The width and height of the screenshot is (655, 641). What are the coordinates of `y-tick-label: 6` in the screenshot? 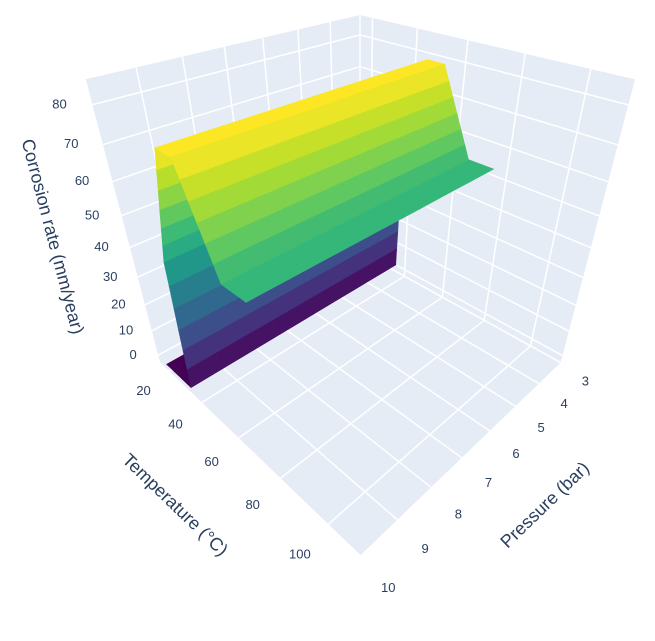 It's located at (515, 453).